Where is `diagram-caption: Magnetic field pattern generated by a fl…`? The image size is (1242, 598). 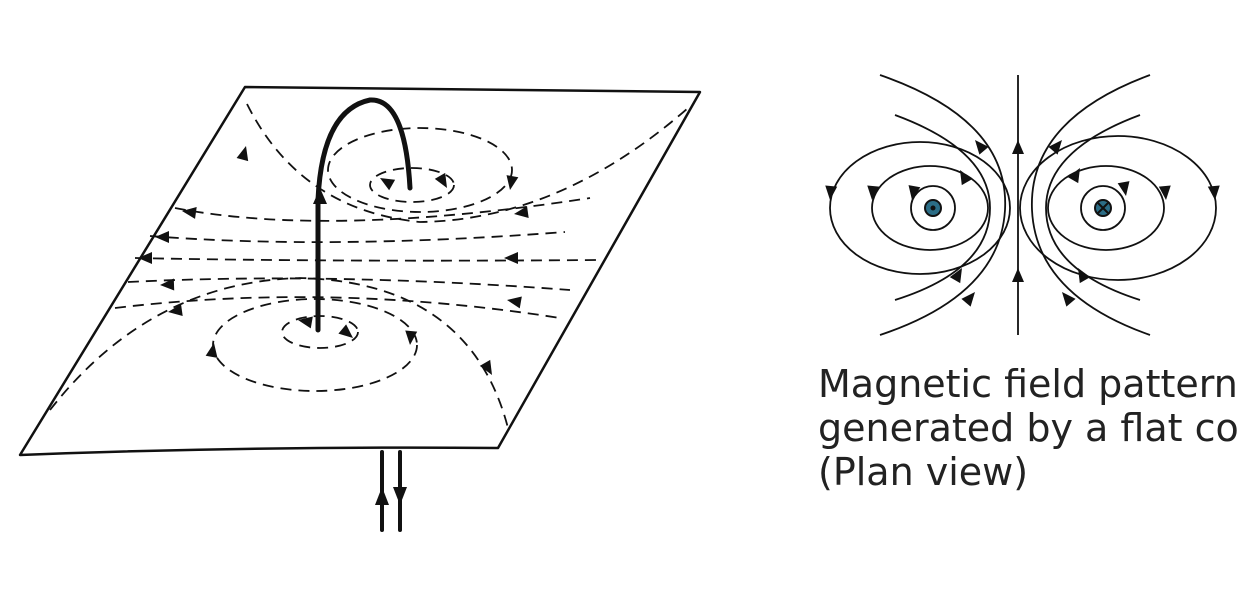 diagram-caption: Magnetic field pattern generated by a fl… is located at coordinates (1030, 428).